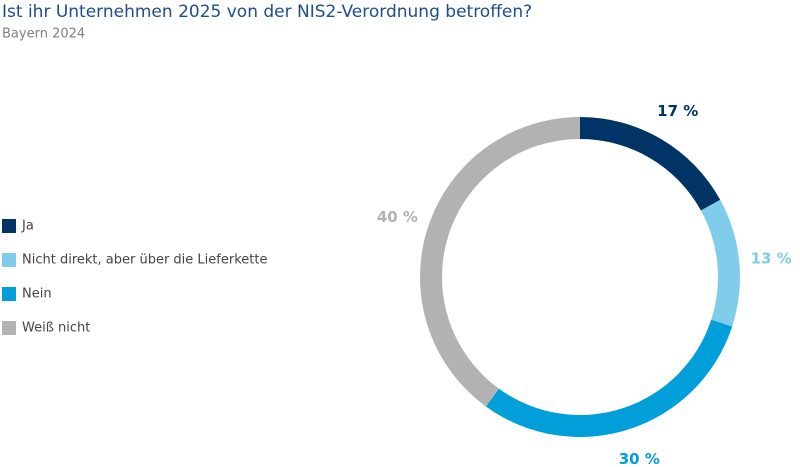  What do you see at coordinates (43, 34) in the screenshot?
I see `chart-subtitle: Bayern 2024` at bounding box center [43, 34].